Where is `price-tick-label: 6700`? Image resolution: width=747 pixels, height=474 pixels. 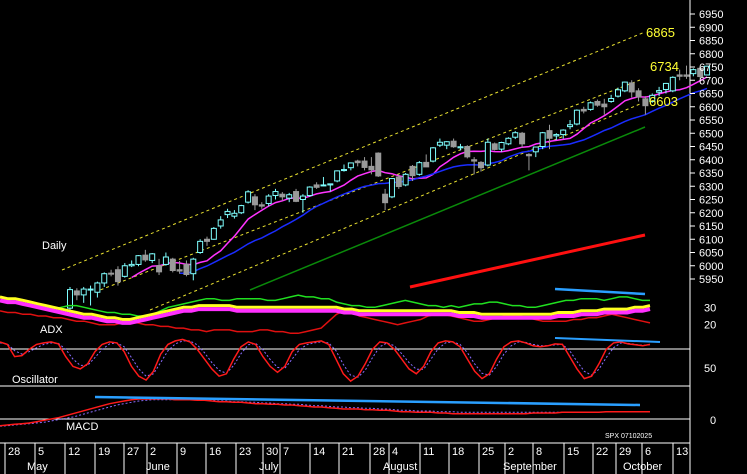 price-tick-label: 6700 is located at coordinates (711, 81).